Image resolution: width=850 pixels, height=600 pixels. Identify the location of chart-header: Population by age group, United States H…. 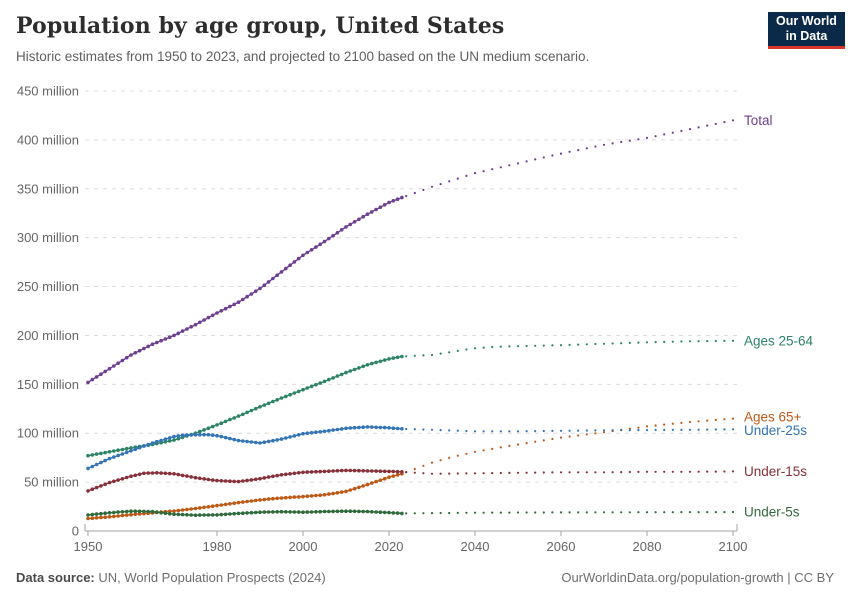
(386, 38).